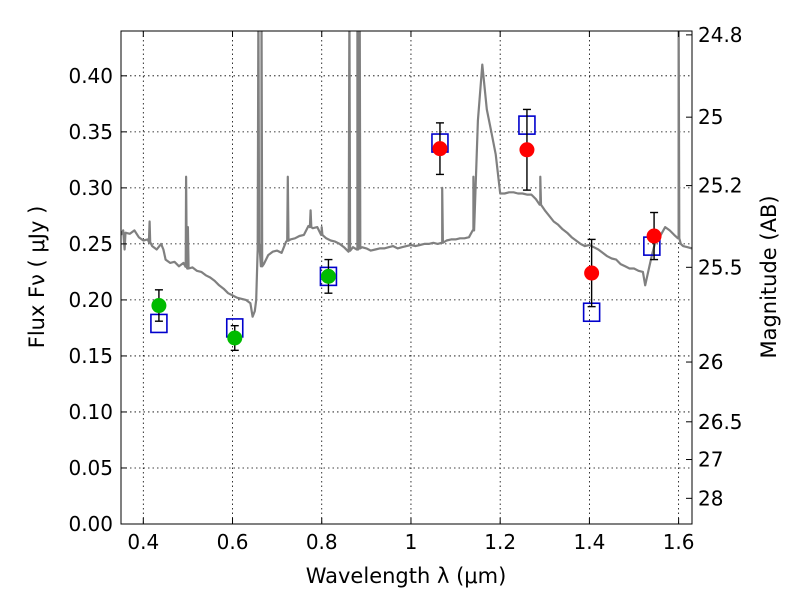 The width and height of the screenshot is (800, 600). I want to click on y-tick-label: 0.10, so click(90, 412).